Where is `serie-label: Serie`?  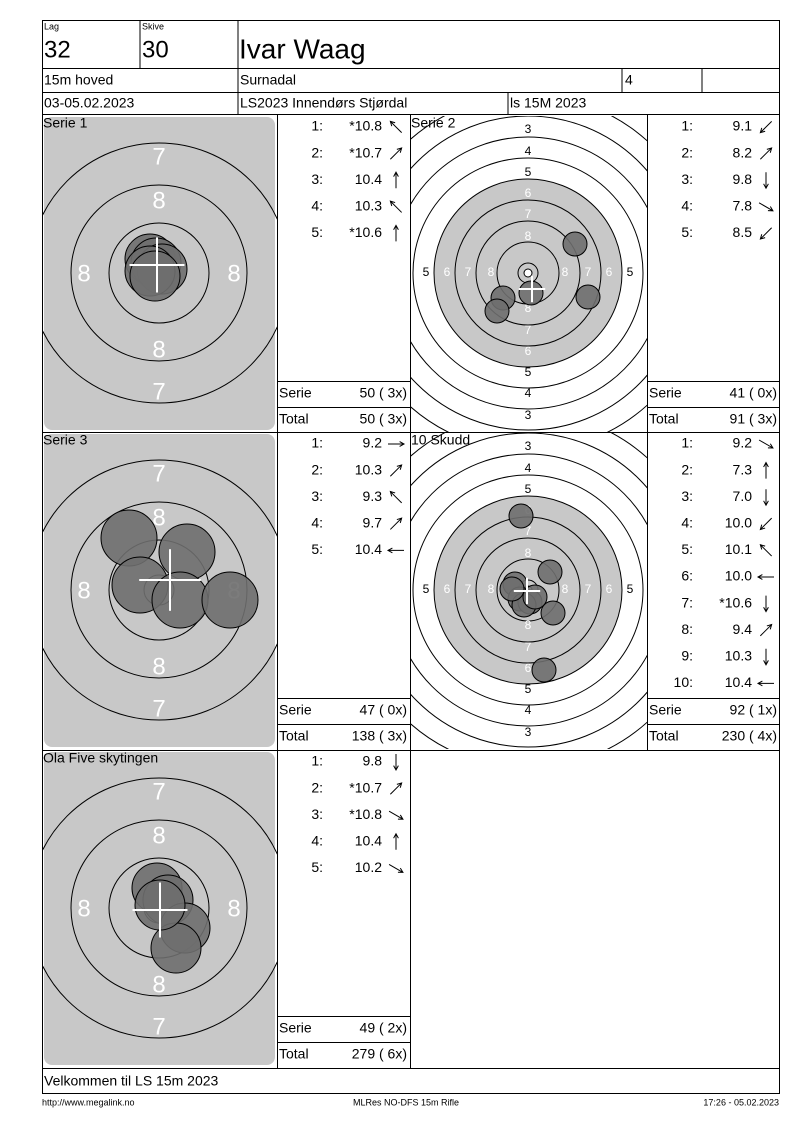
serie-label: Serie is located at coordinates (295, 710).